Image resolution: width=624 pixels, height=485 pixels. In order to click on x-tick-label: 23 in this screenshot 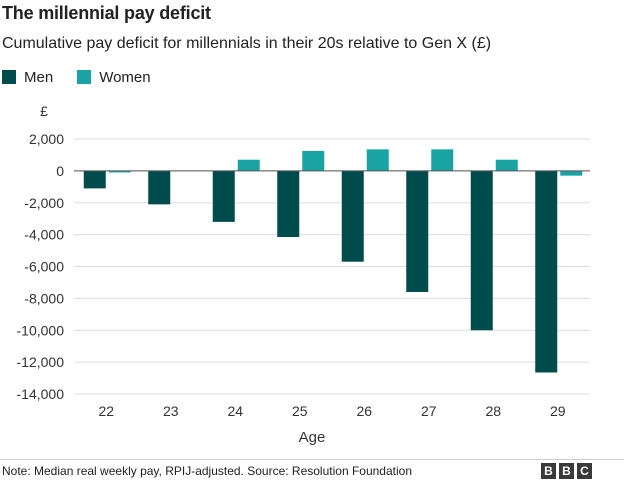, I will do `click(171, 411)`.